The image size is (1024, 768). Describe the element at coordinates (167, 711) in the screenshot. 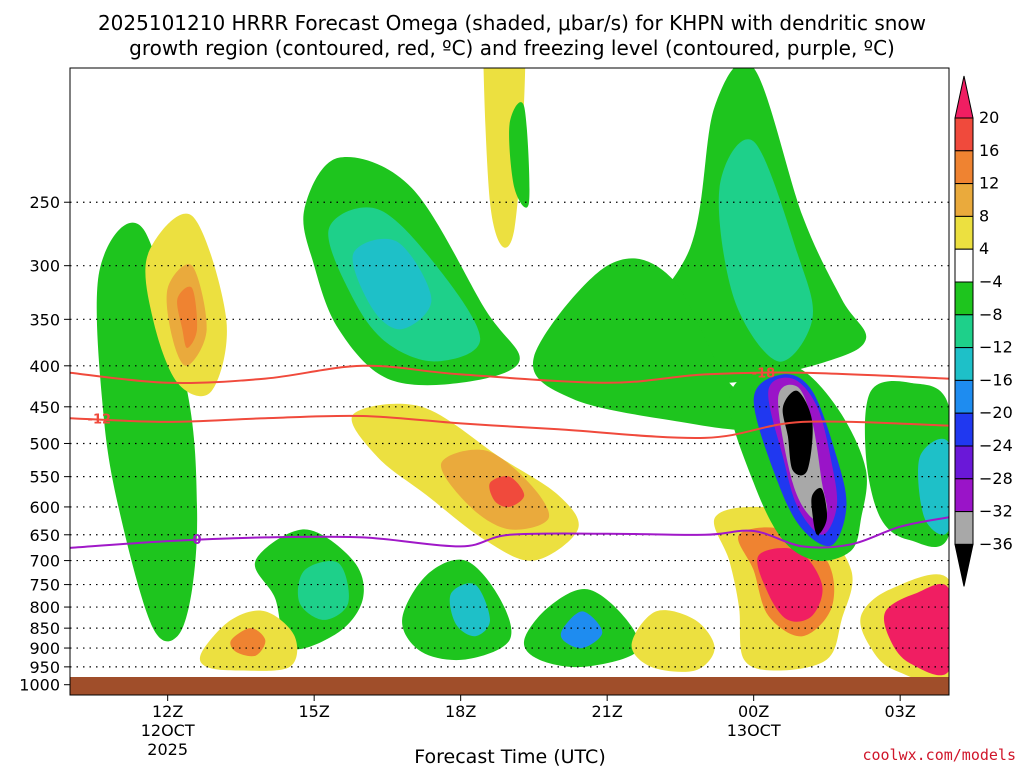

I see `x-tick-label-12Z: 12Z` at that location.